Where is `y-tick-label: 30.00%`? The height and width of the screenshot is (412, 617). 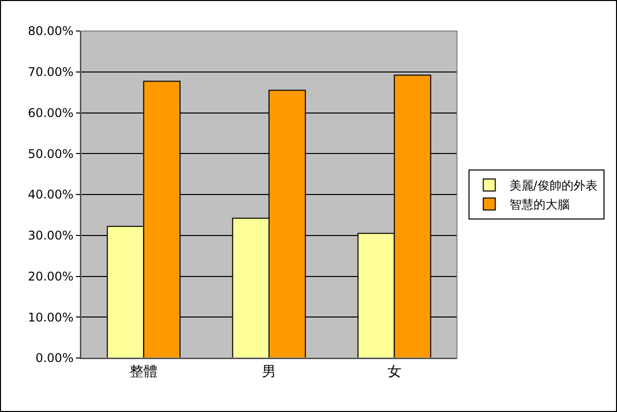 y-tick-label: 30.00% is located at coordinates (51, 235).